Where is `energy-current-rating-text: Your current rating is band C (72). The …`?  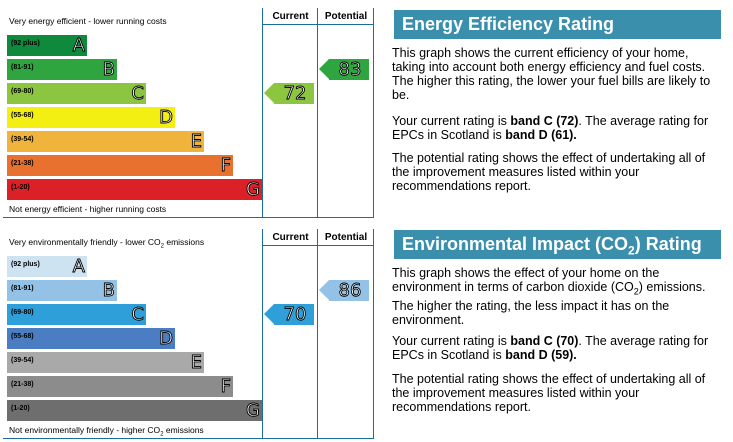
energy-current-rating-text: Your current rating is band C (72). The … is located at coordinates (550, 128).